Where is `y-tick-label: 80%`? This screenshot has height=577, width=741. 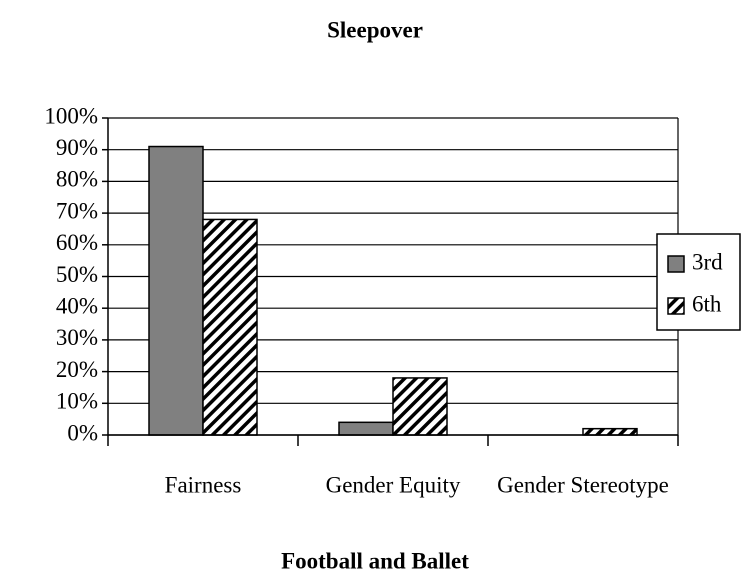
y-tick-label: 80% is located at coordinates (77, 179).